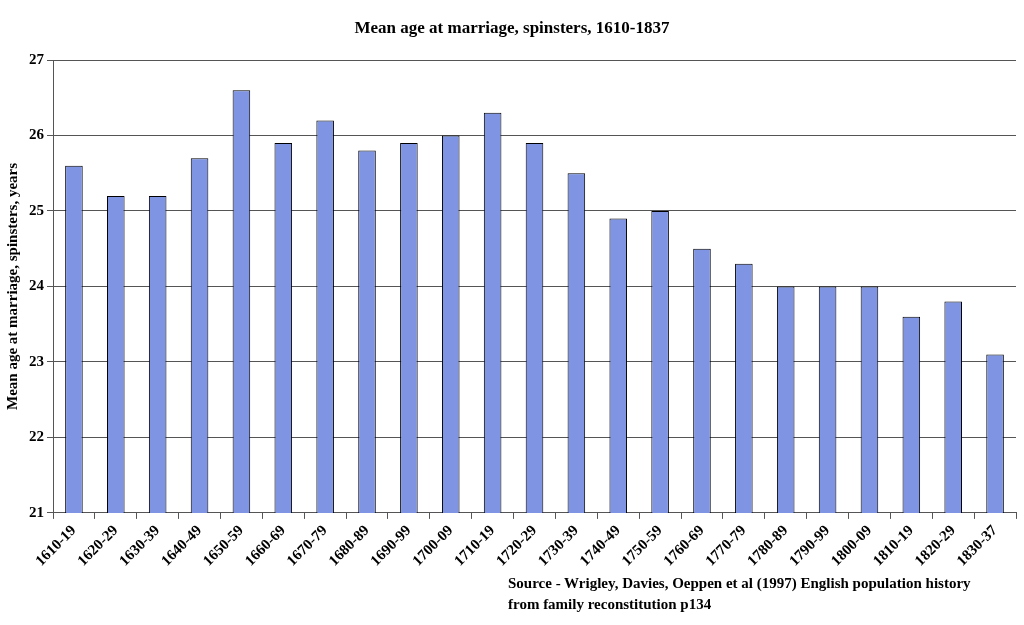  Describe the element at coordinates (36, 436) in the screenshot. I see `y-tick-label: 22` at that location.